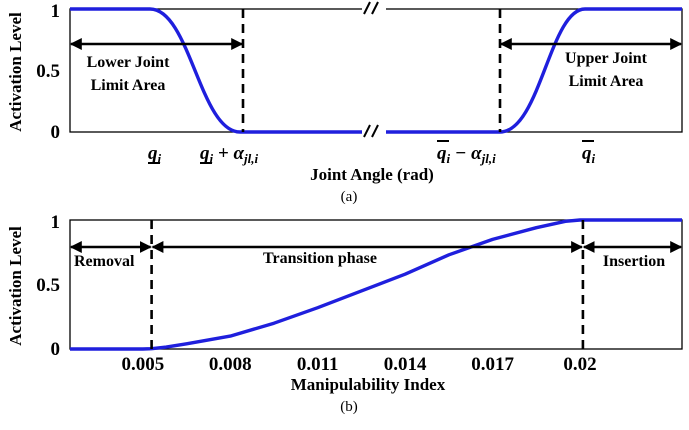  Describe the element at coordinates (56, 132) in the screenshot. I see `panel-a-ytick-0: 0` at that location.